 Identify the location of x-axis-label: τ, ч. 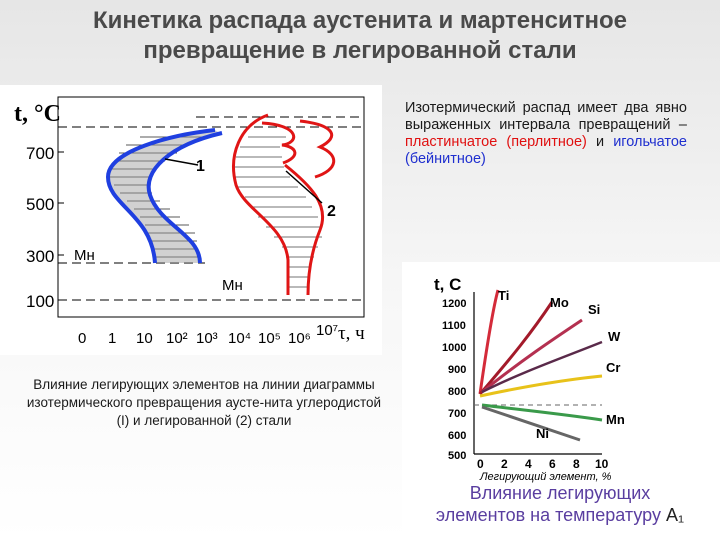
(351, 333).